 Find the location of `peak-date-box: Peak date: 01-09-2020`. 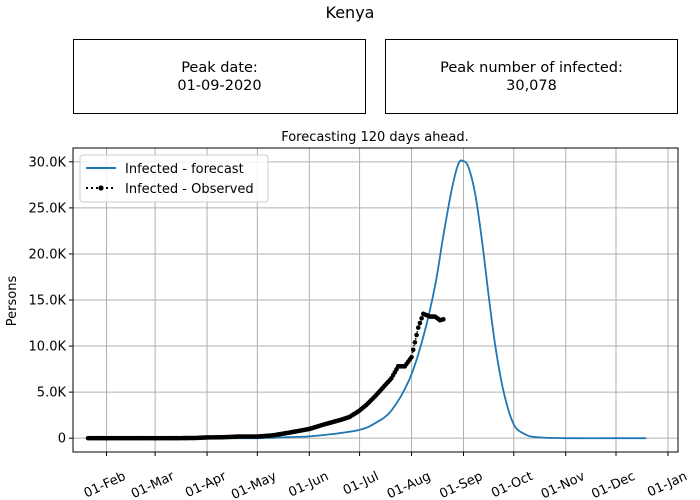

peak-date-box: Peak date: 01-09-2020 is located at coordinates (219, 76).